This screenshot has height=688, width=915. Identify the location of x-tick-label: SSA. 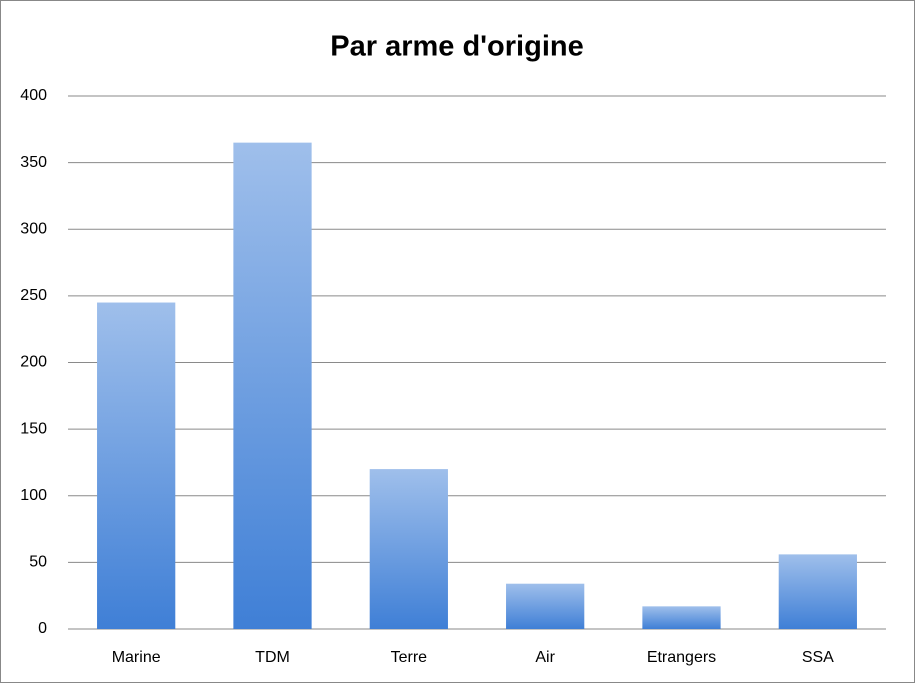
(818, 657).